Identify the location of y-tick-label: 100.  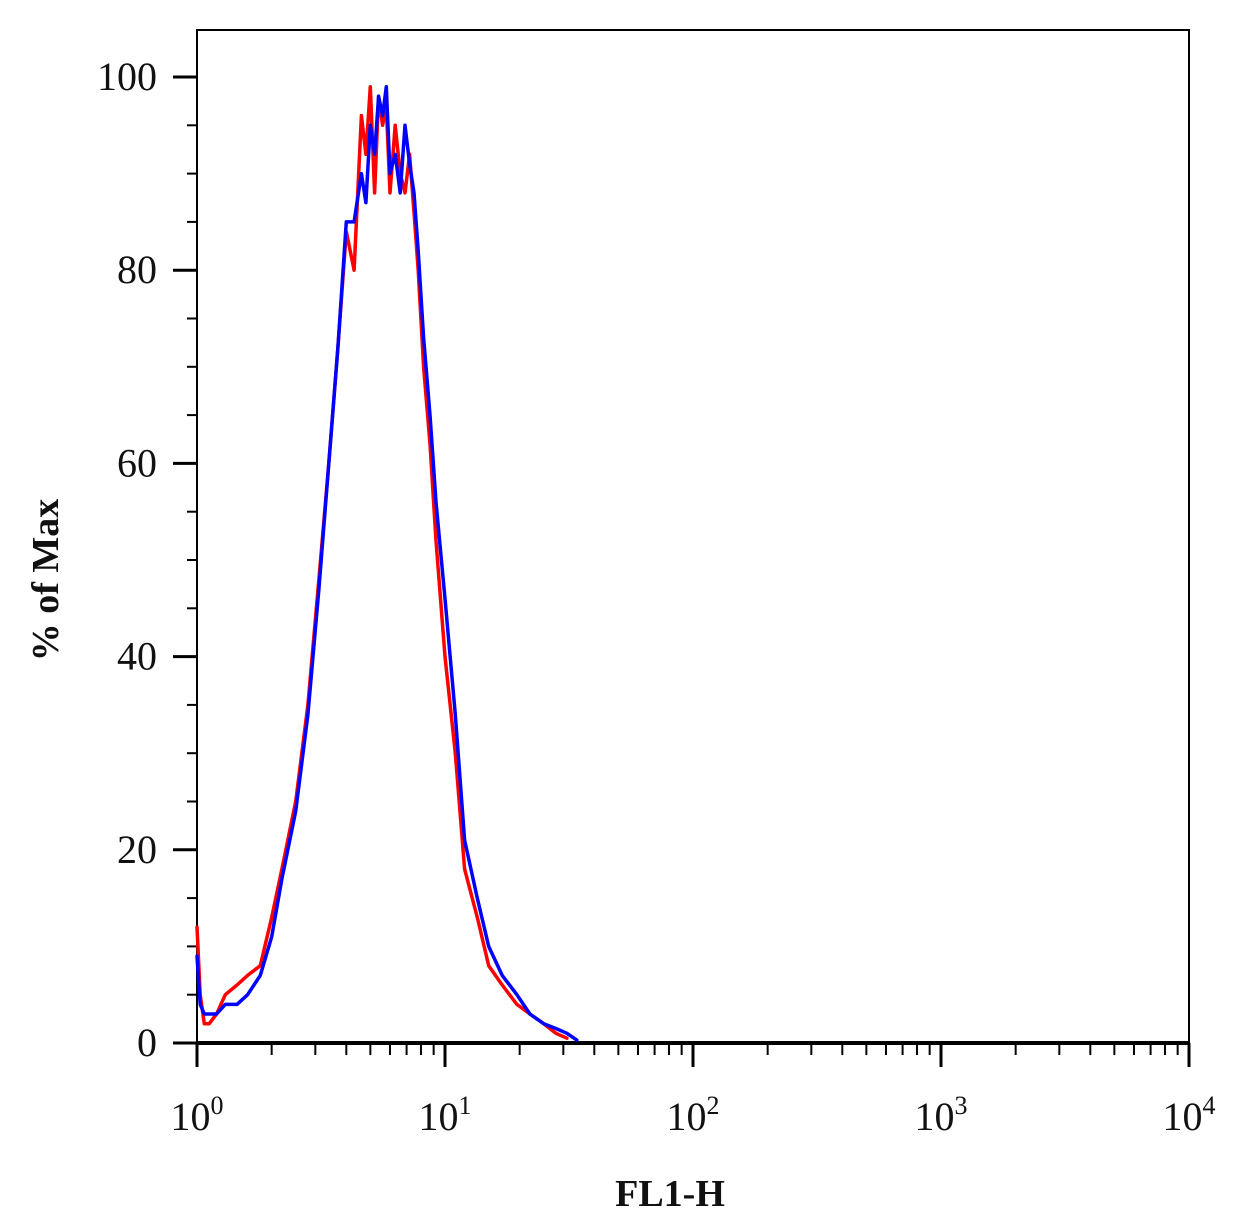
(127, 76).